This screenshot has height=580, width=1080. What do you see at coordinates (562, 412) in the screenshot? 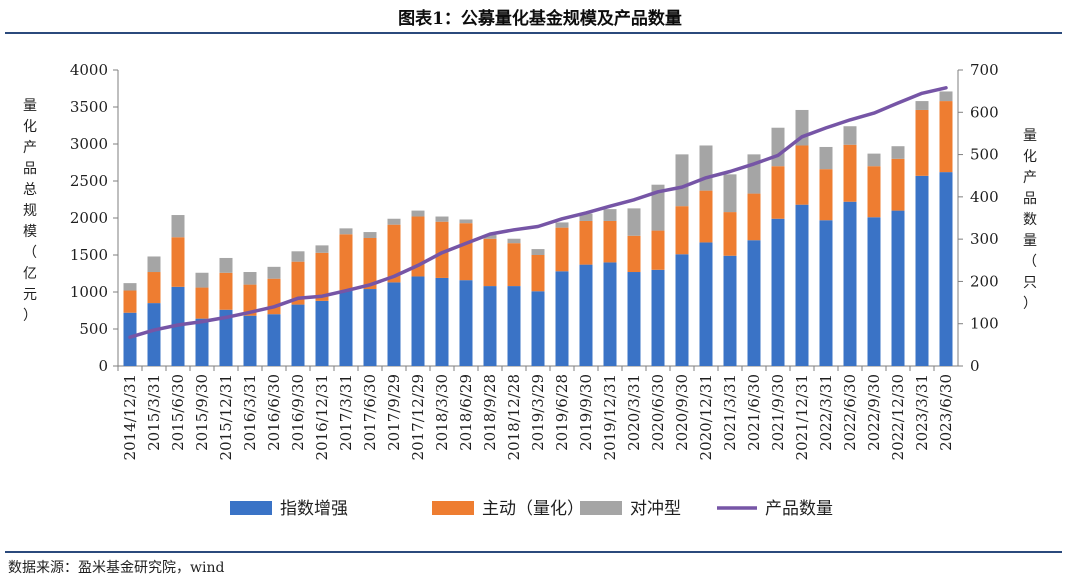
I see `x-tick-label: 2019/6/28` at bounding box center [562, 412].